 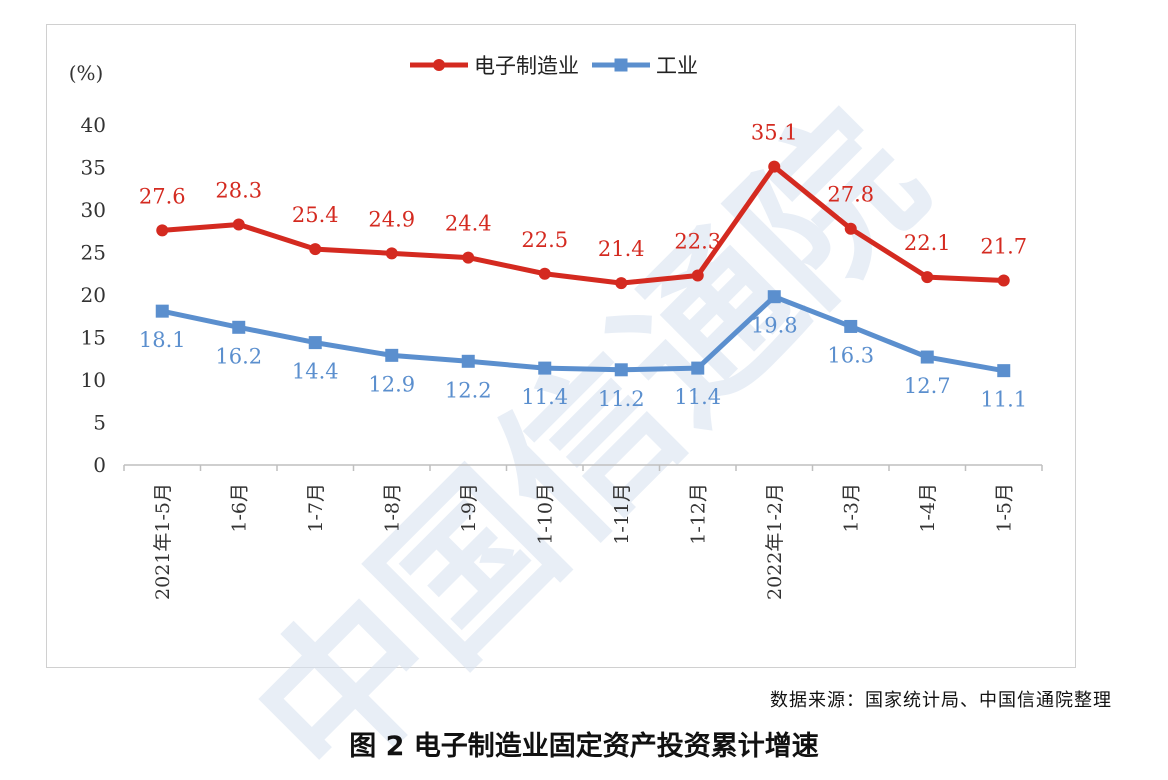 I want to click on x-tick-label: 1-4月, so click(x=928, y=508).